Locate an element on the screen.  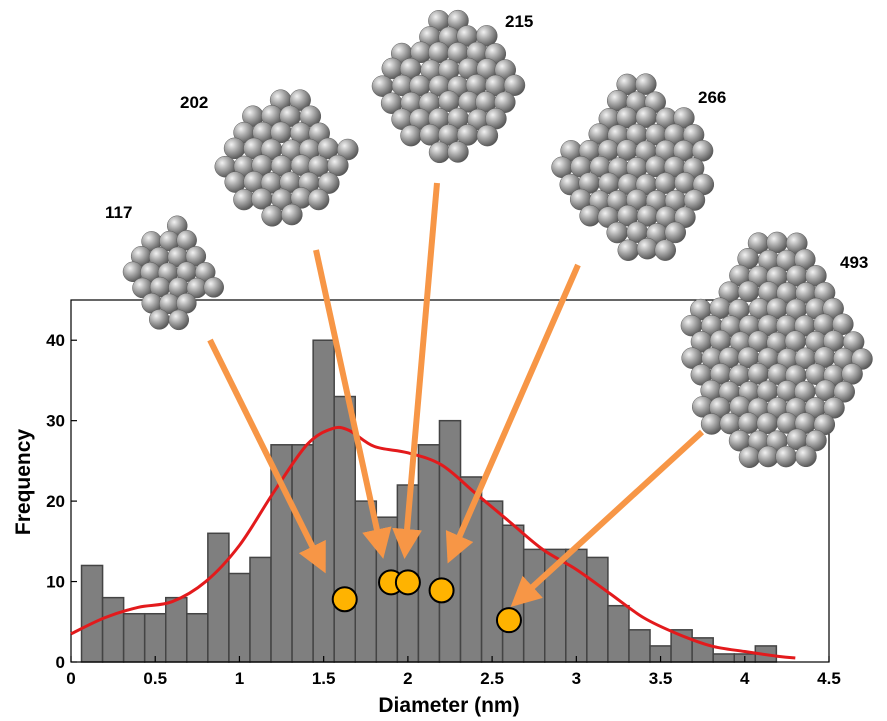
x-tick-label: 3 is located at coordinates (576, 678).